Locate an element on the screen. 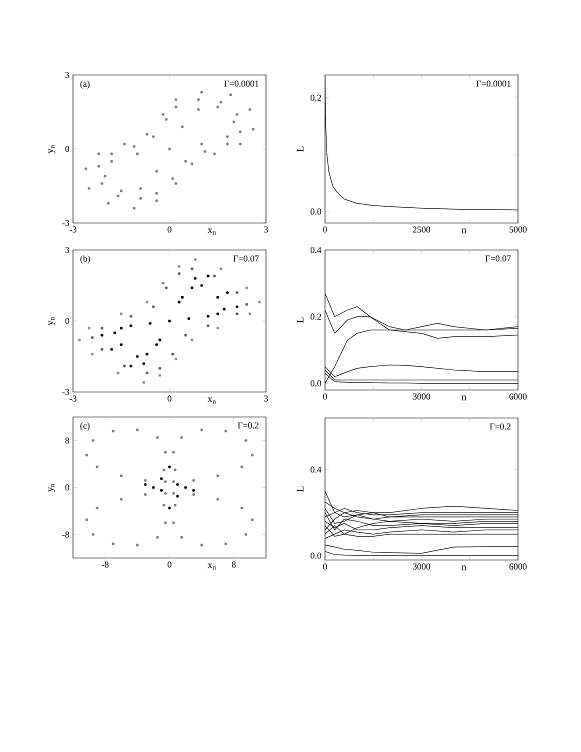  annotation: (c) is located at coordinates (85, 426).